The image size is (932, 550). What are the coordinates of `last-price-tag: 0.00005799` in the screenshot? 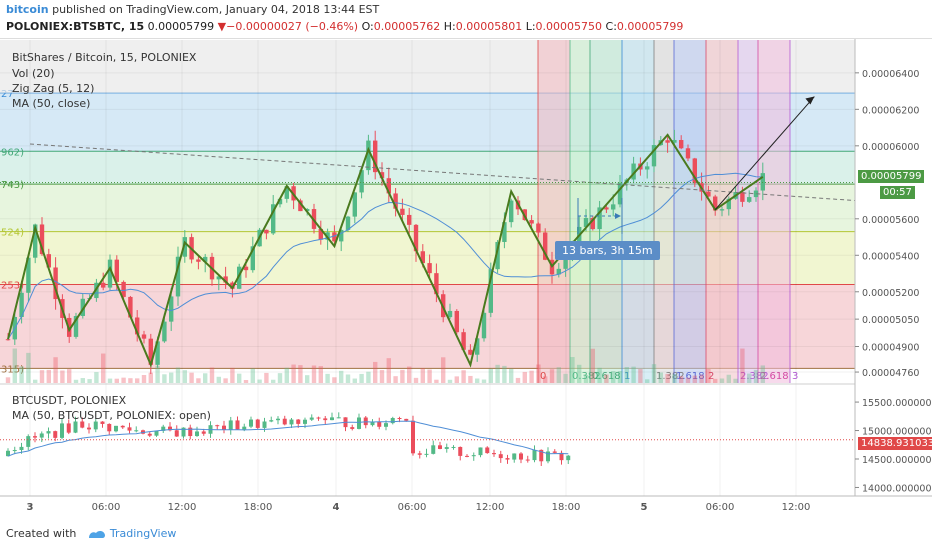 It's located at (891, 176).